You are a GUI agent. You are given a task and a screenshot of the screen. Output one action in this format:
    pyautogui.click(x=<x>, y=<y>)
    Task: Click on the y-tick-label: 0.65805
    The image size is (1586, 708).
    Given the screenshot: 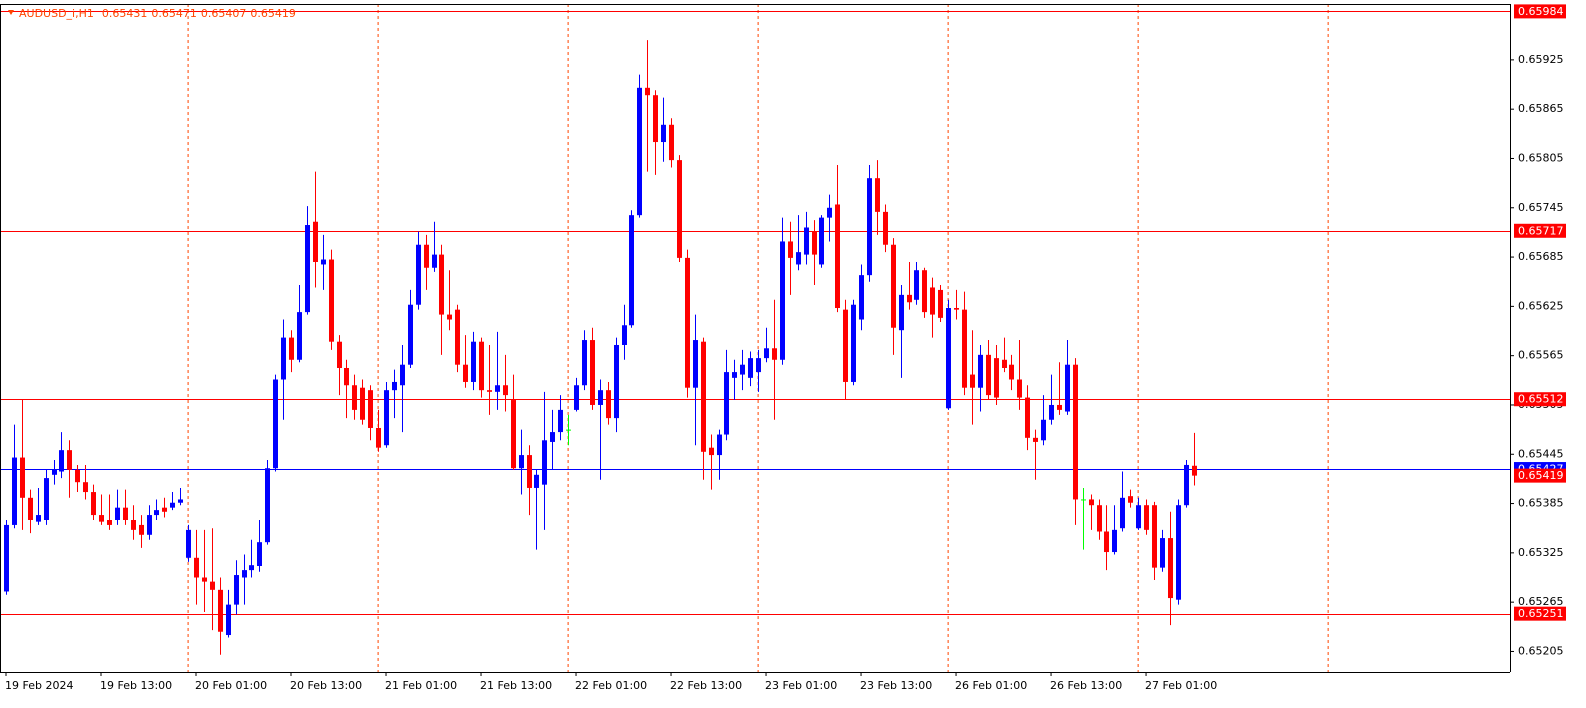 What is the action you would take?
    pyautogui.click(x=1541, y=157)
    